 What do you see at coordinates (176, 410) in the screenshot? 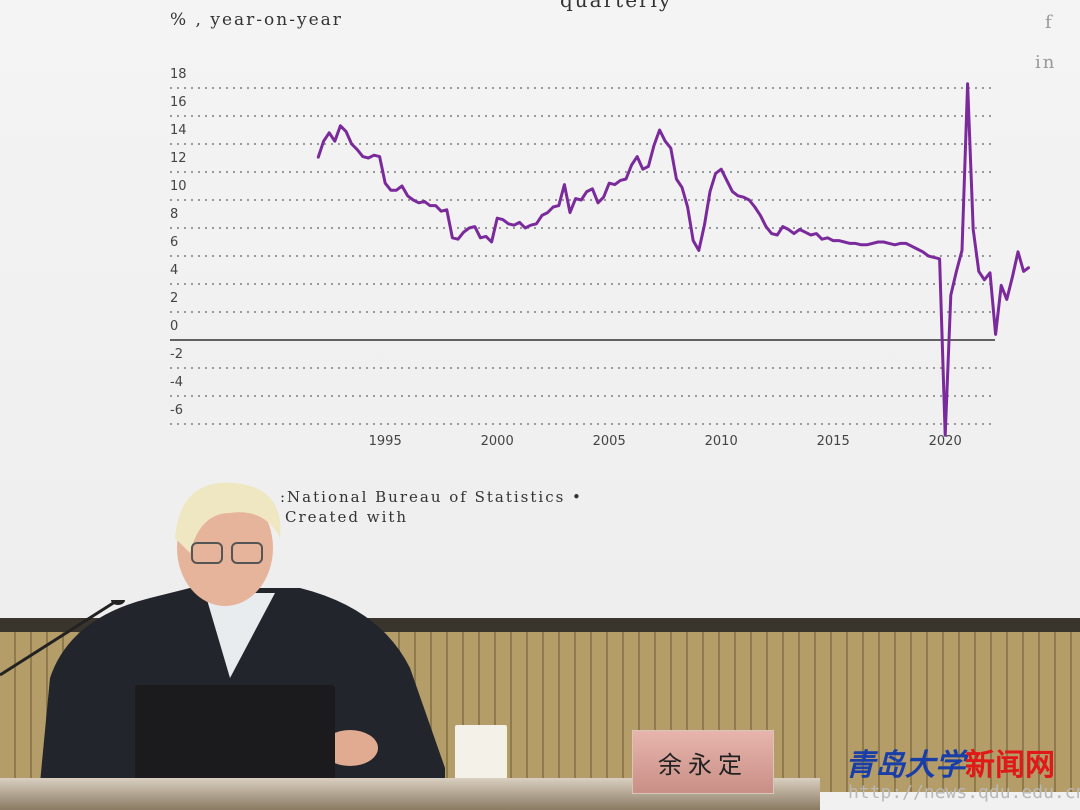
I see `y-tick-label: -6` at bounding box center [176, 410].